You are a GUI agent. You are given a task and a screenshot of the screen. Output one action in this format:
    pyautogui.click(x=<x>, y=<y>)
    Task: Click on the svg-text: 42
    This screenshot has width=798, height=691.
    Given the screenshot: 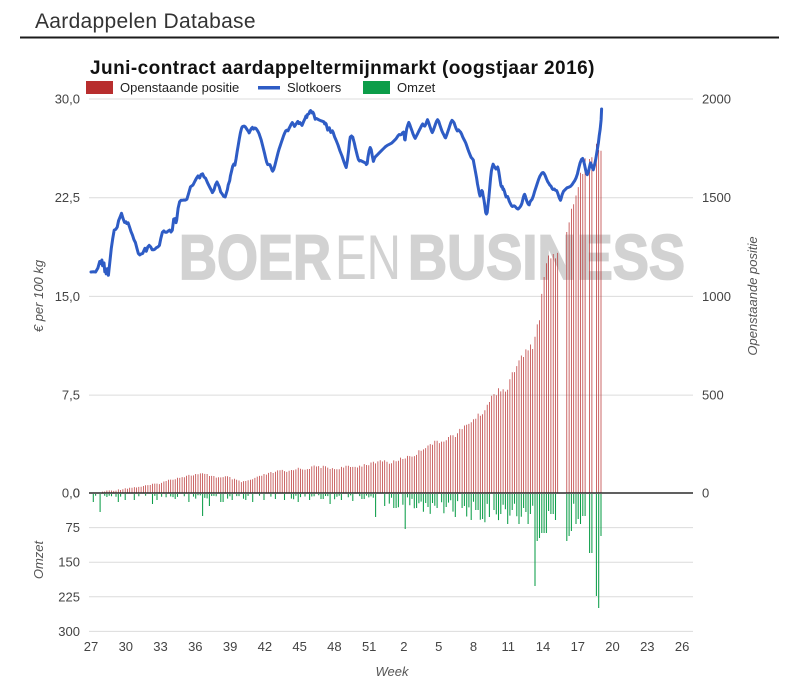 What is the action you would take?
    pyautogui.click(x=265, y=646)
    